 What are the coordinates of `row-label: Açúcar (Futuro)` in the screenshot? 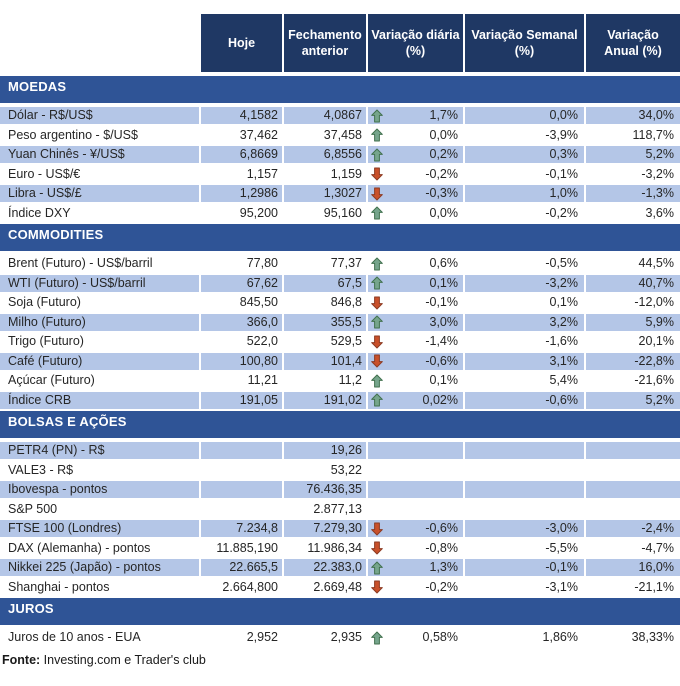 It's located at (51, 380).